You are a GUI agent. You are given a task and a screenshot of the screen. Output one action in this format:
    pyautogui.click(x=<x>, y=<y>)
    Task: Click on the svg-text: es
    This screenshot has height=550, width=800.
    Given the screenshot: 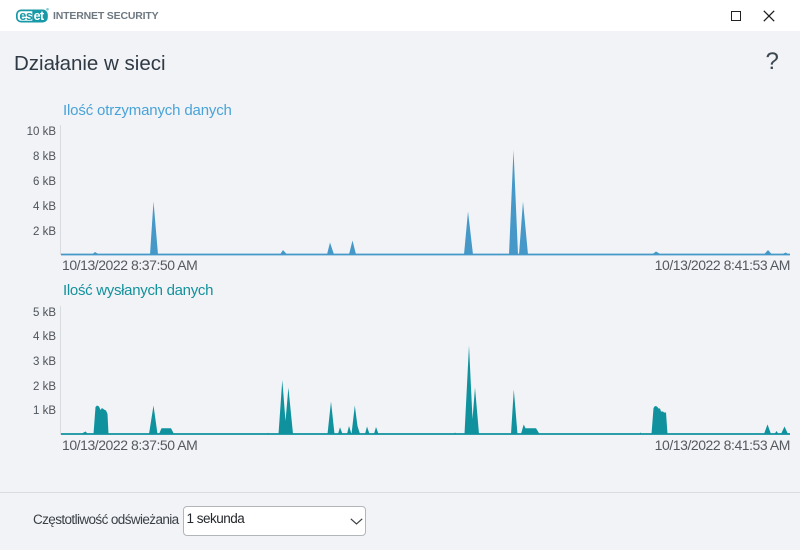 What is the action you would take?
    pyautogui.click(x=25, y=16)
    